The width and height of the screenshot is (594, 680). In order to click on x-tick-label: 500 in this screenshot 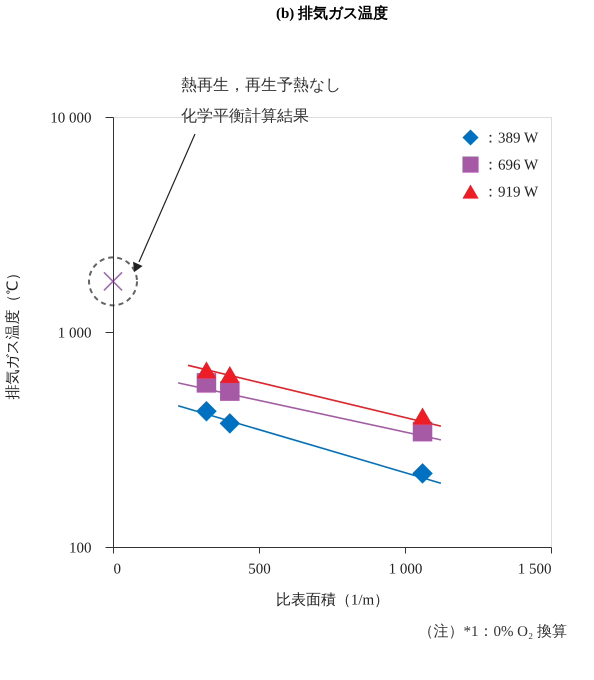, I will do `click(259, 570)`.